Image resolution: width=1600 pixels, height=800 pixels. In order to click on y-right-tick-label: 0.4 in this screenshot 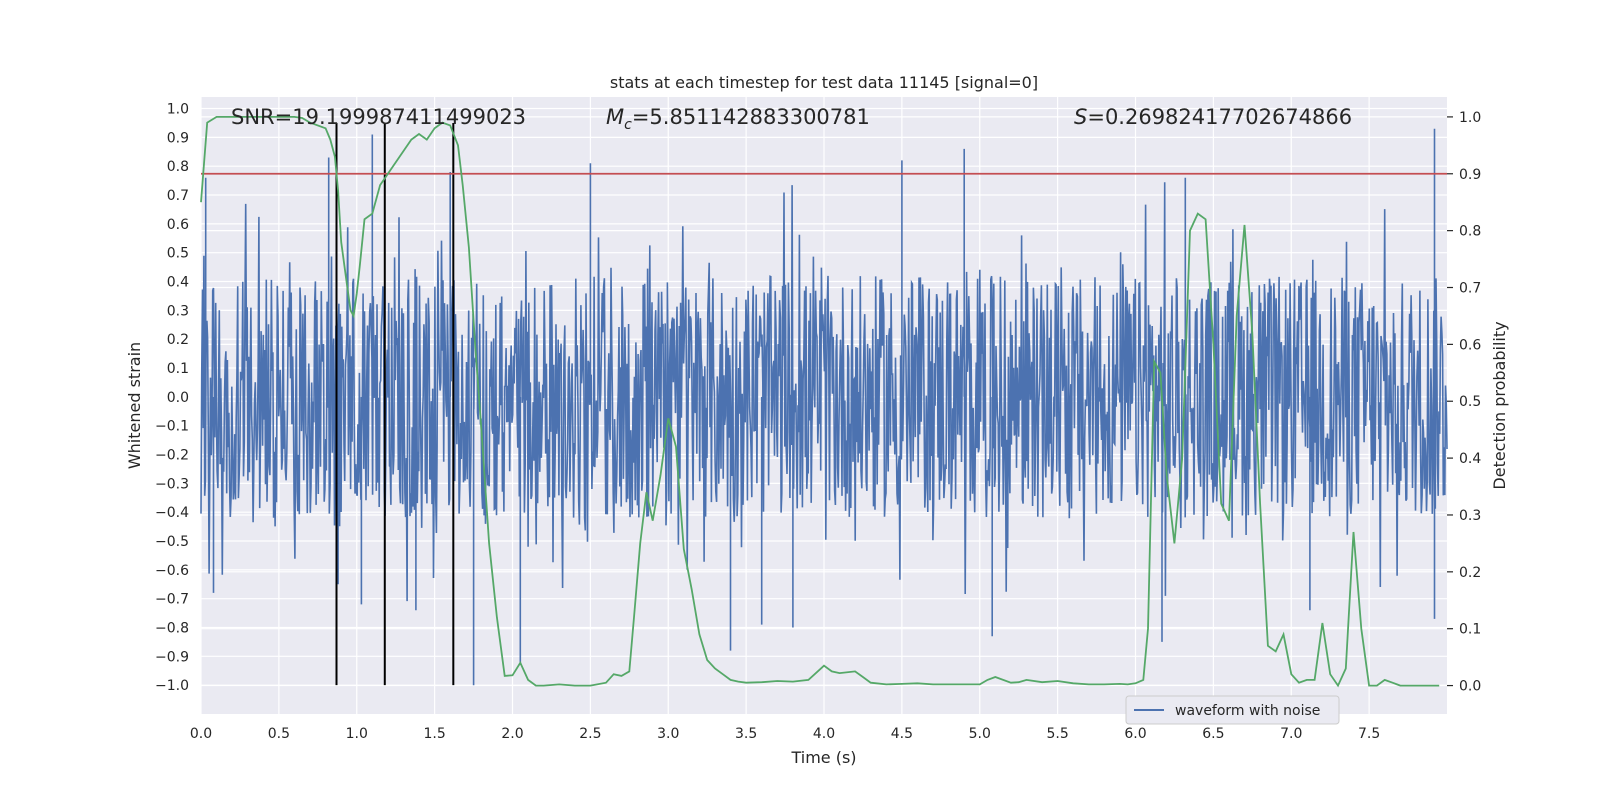, I will do `click(1470, 459)`.